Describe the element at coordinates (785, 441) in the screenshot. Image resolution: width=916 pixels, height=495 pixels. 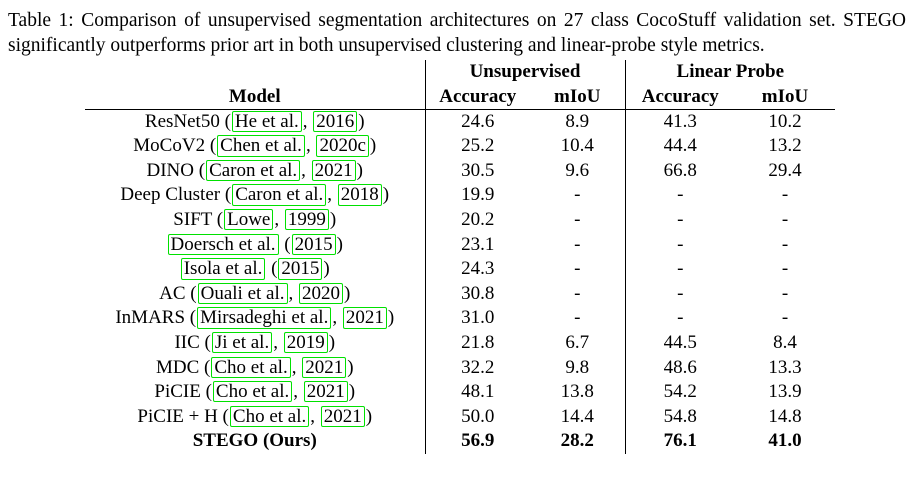
I see `value-cell: 41.0` at that location.